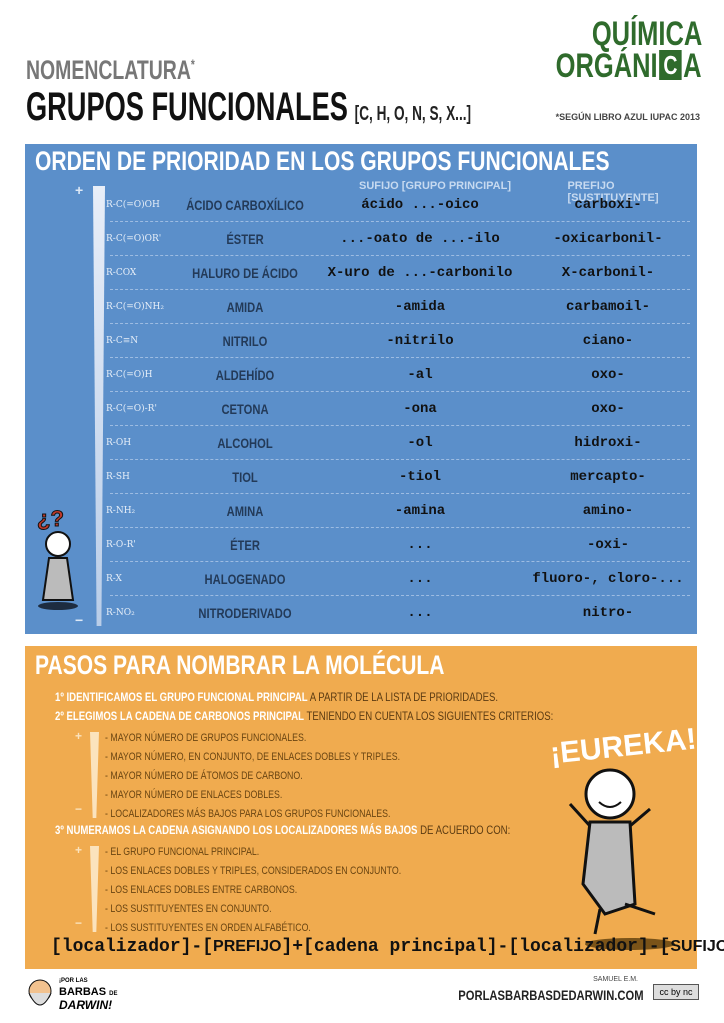  Describe the element at coordinates (676, 992) in the screenshot. I see `cc-license-badge: cc by nc` at that location.